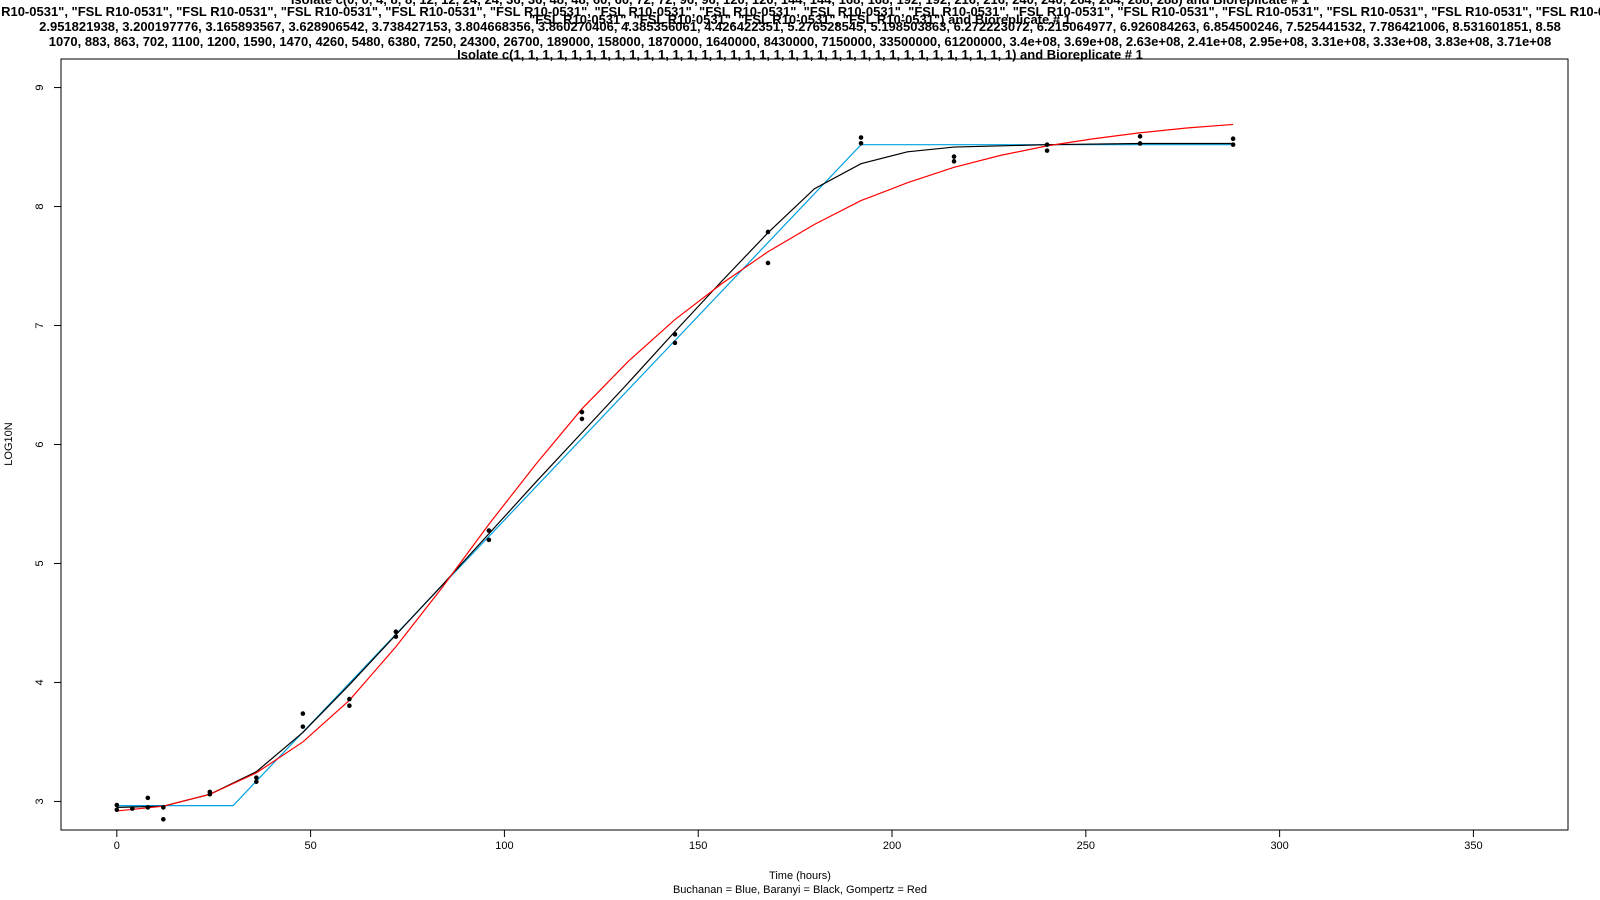  I want to click on x-tick-label: 50, so click(310, 846).